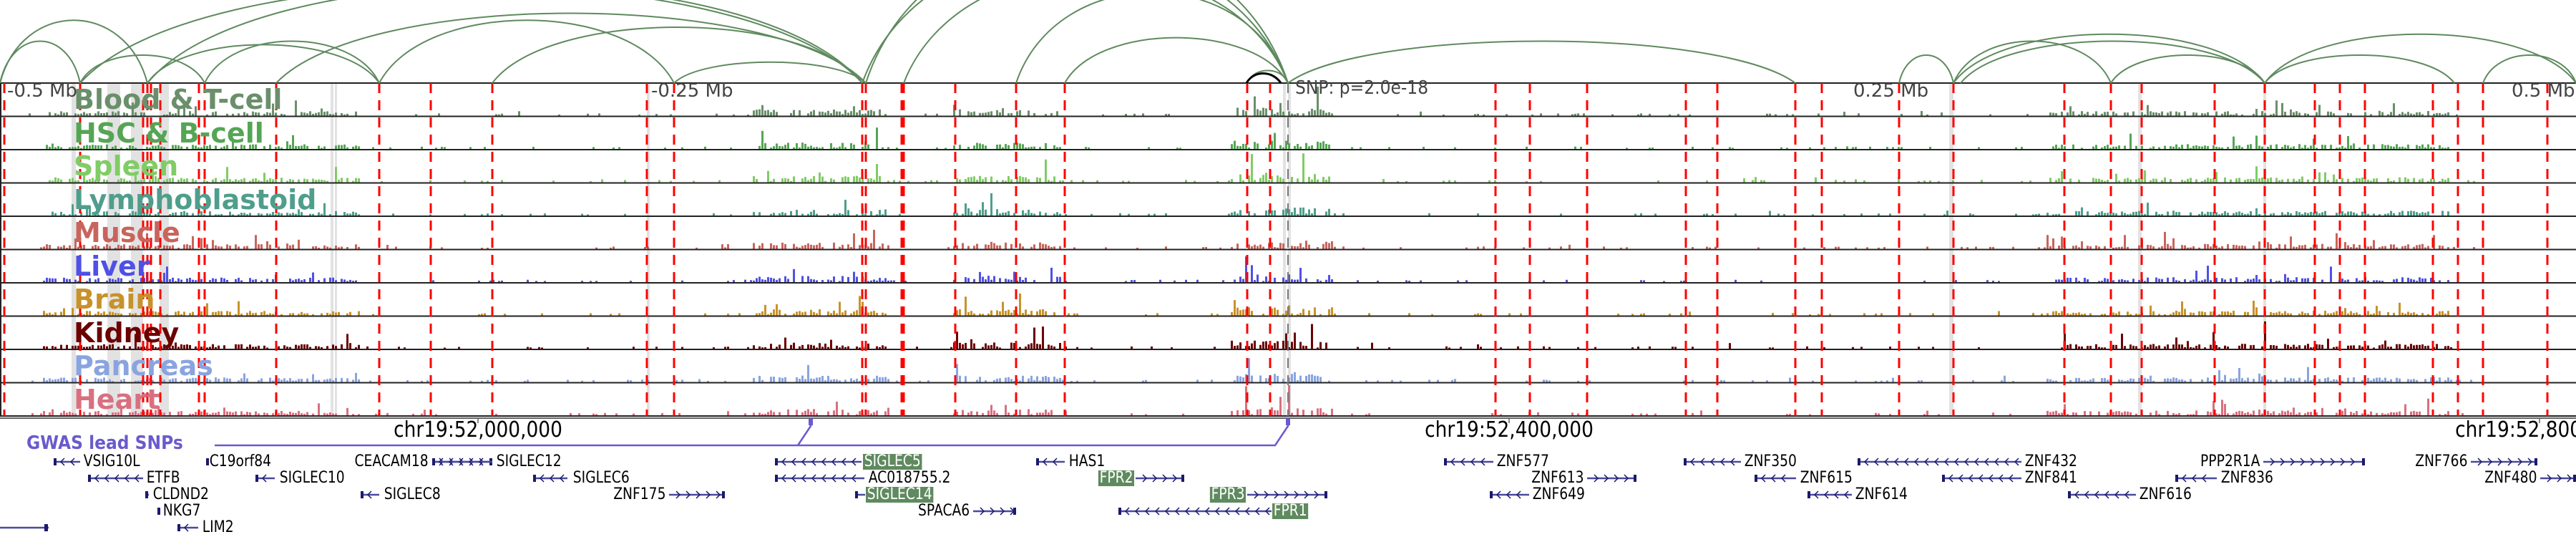 The image size is (2576, 537). What do you see at coordinates (1227, 494) in the screenshot?
I see `gene-label: FPR3` at bounding box center [1227, 494].